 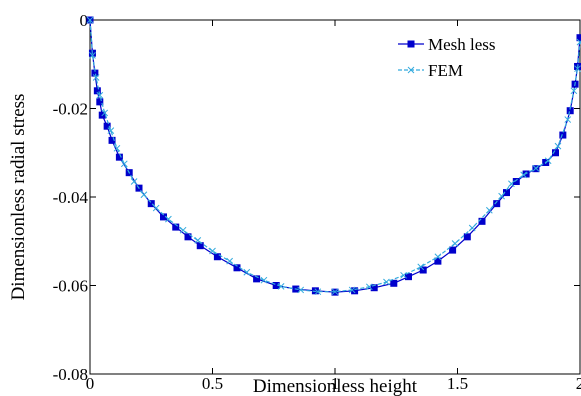 What do you see at coordinates (462, 44) in the screenshot?
I see `legend-label: Mesh less` at bounding box center [462, 44].